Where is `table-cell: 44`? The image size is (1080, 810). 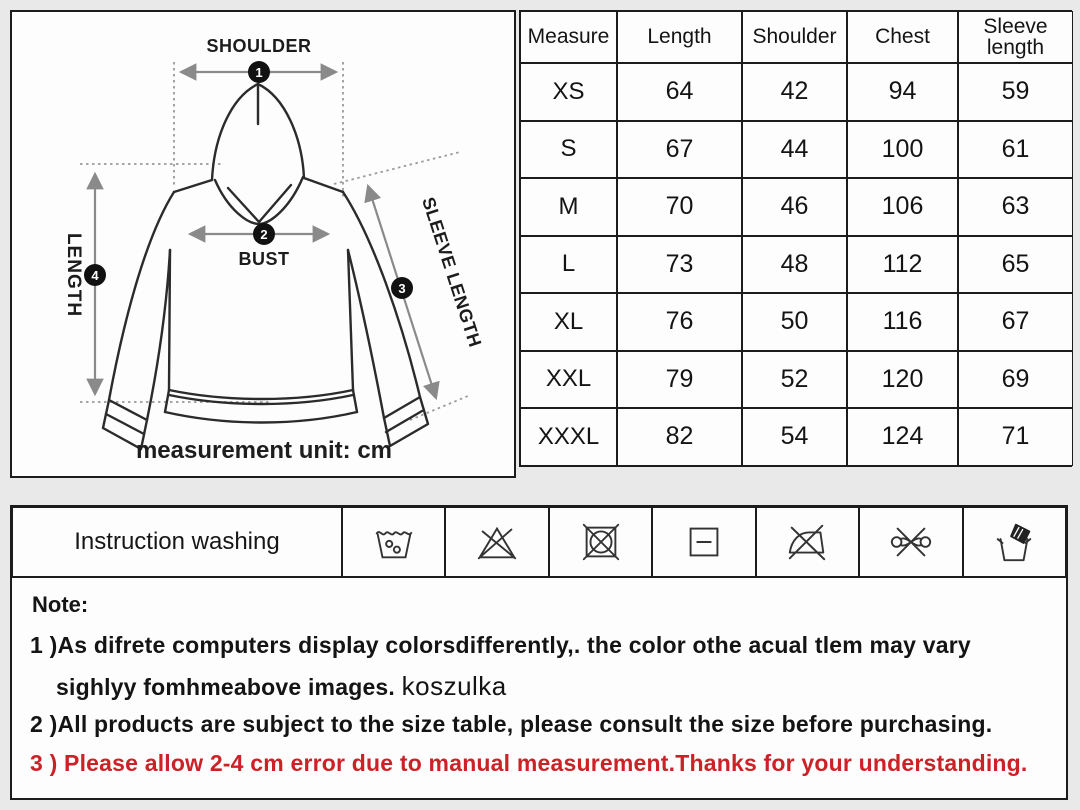
table-cell: 44 is located at coordinates (794, 149).